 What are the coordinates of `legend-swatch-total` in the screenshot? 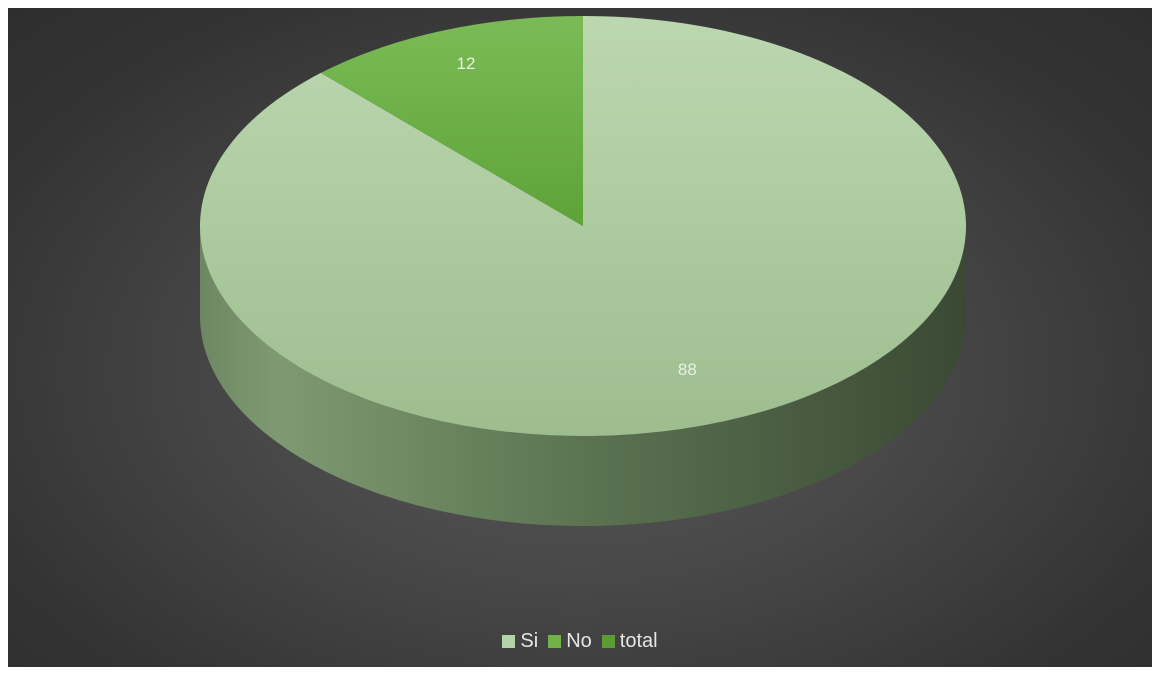 It's located at (608, 641).